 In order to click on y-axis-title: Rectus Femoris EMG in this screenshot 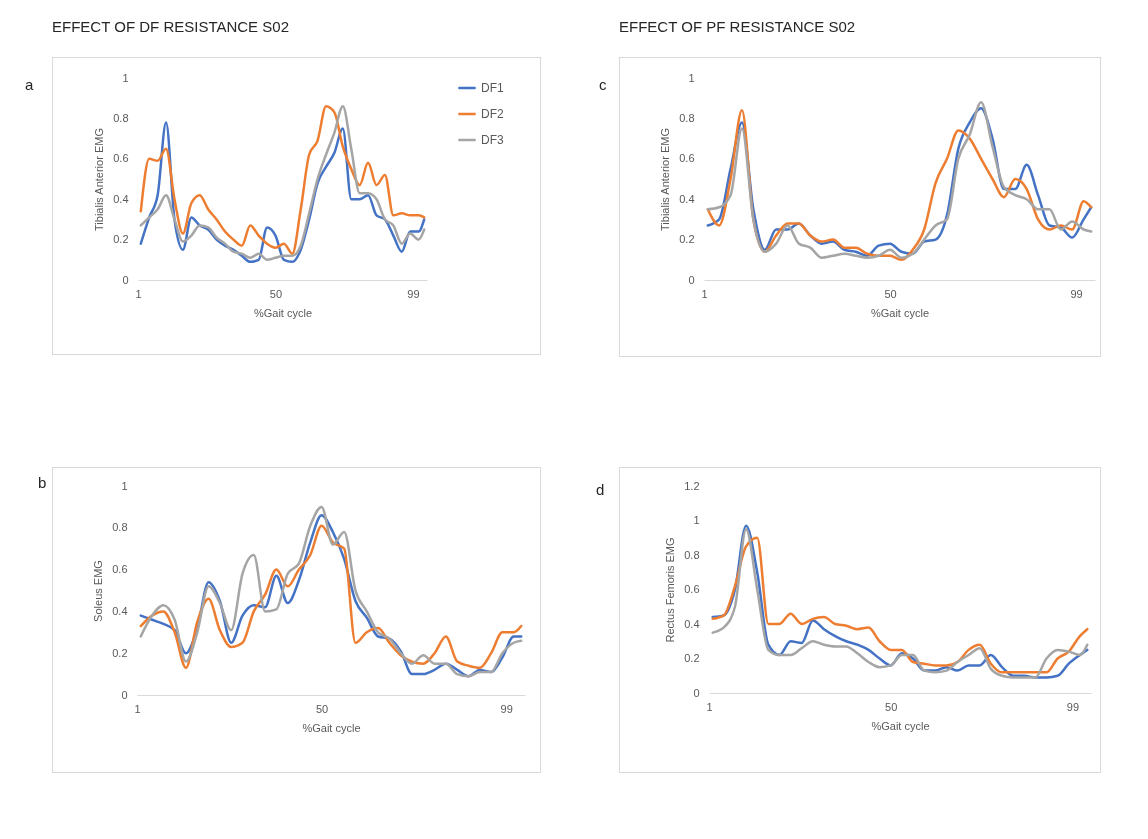, I will do `click(670, 590)`.